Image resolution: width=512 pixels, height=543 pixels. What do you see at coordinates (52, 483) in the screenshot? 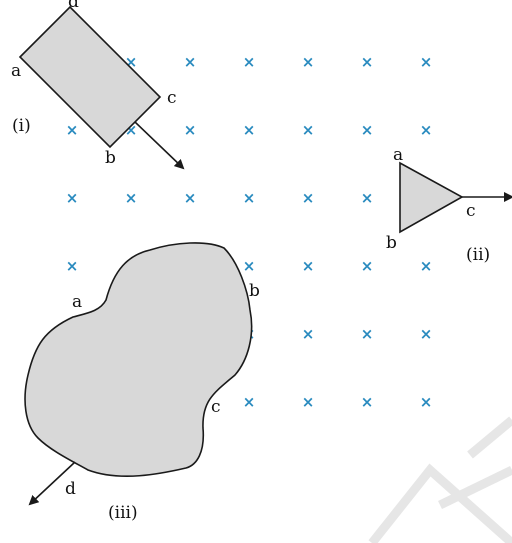
I see `irregular-velocity-arrow` at bounding box center [52, 483].